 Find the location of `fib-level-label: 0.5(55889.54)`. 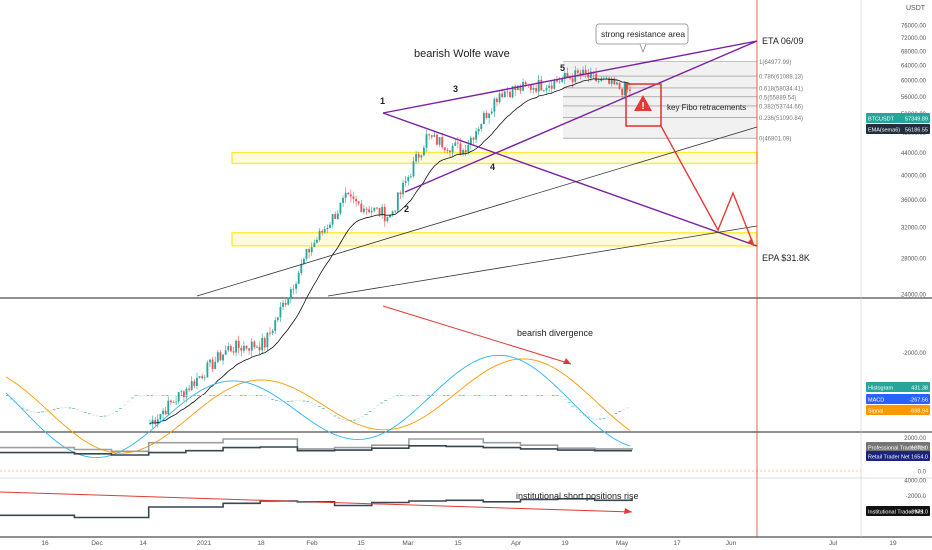

fib-level-label: 0.5(55889.54) is located at coordinates (777, 98).